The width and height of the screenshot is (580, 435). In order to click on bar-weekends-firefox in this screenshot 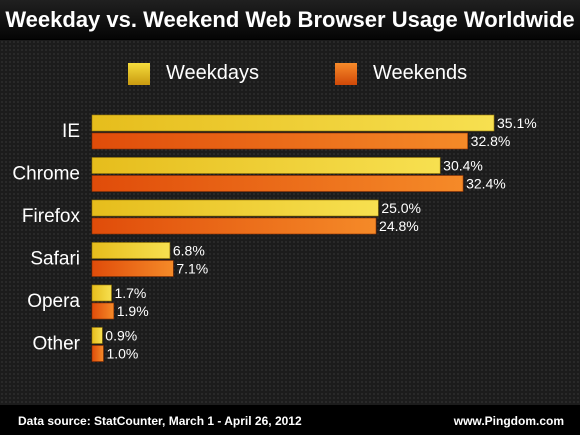, I will do `click(234, 226)`.